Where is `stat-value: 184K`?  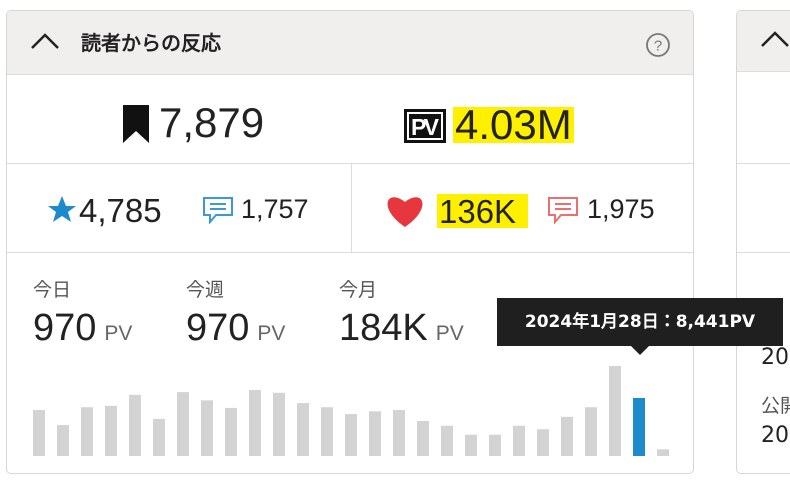
stat-value: 184K is located at coordinates (383, 328).